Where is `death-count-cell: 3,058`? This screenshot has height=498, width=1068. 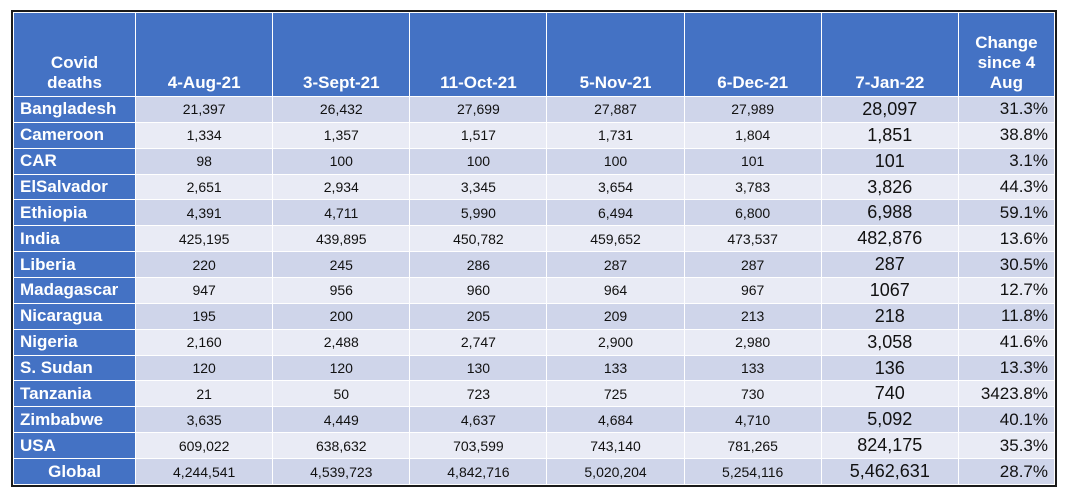
death-count-cell: 3,058 is located at coordinates (889, 342).